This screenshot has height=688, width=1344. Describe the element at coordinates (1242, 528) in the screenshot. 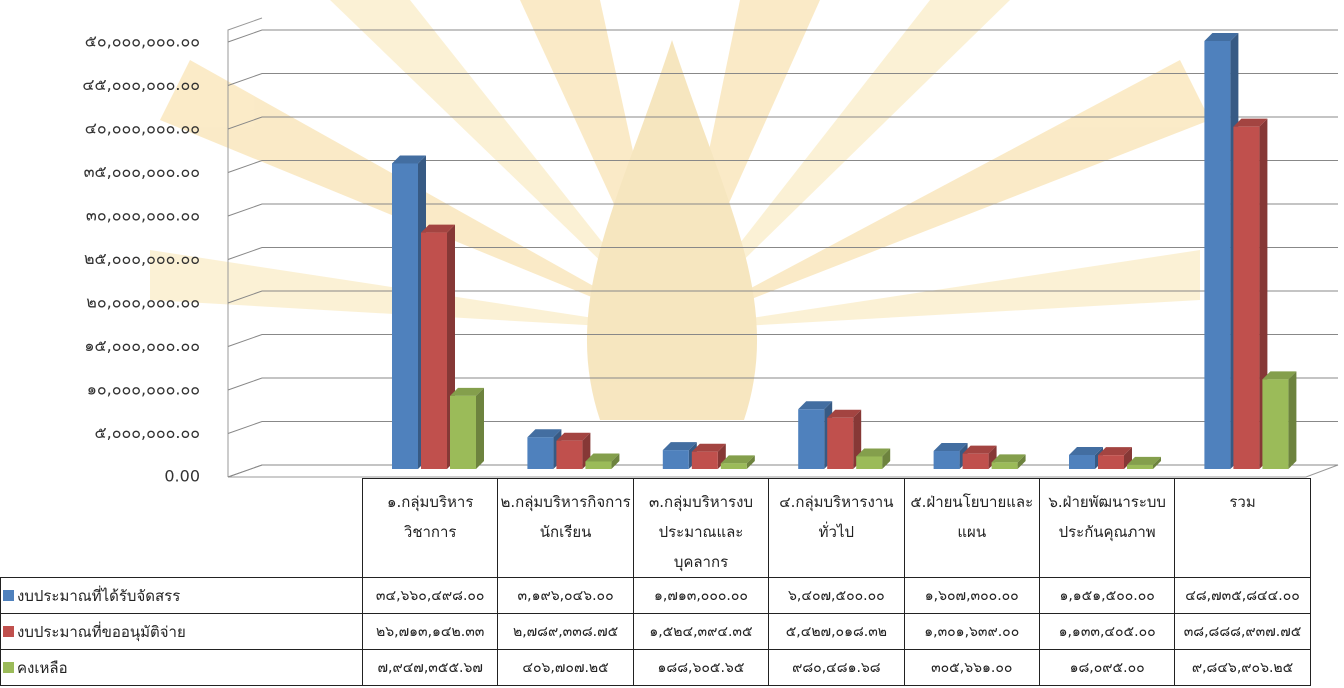

I see `category-label: รวม` at that location.